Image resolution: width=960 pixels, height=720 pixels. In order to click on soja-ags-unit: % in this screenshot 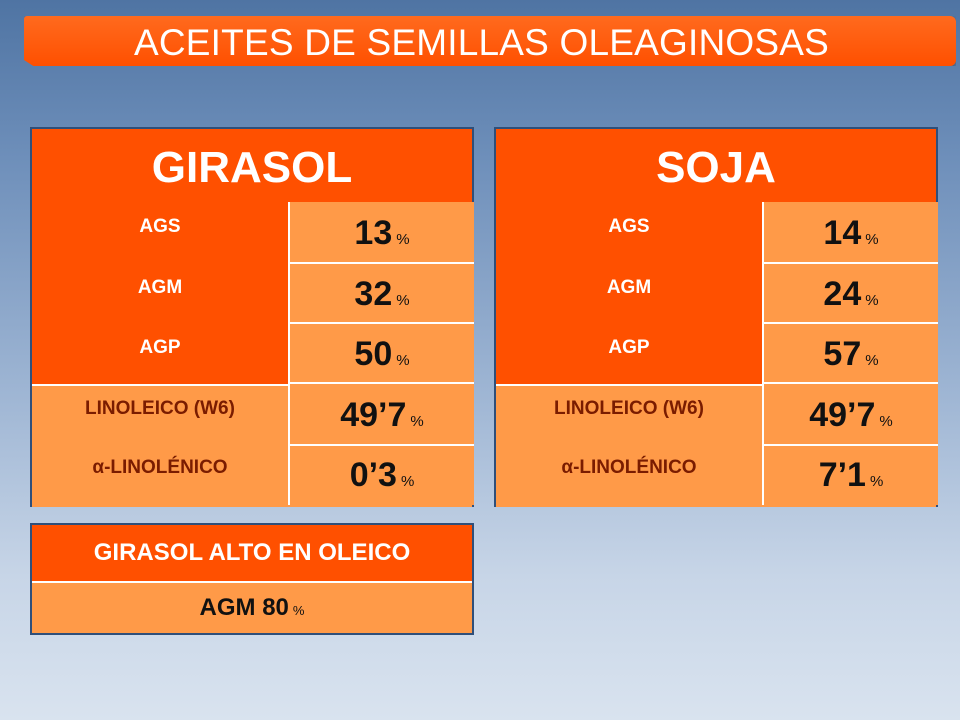, I will do `click(872, 239)`.